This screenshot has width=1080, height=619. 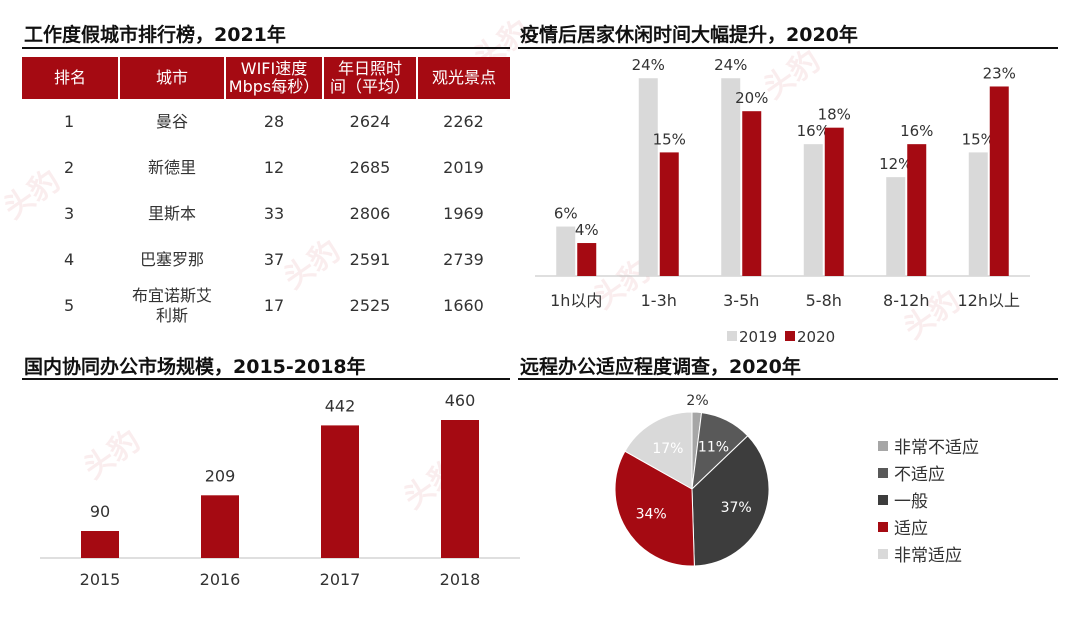 I want to click on table-row: 3 里斯本 33 2806 1969, so click(x=266, y=214).